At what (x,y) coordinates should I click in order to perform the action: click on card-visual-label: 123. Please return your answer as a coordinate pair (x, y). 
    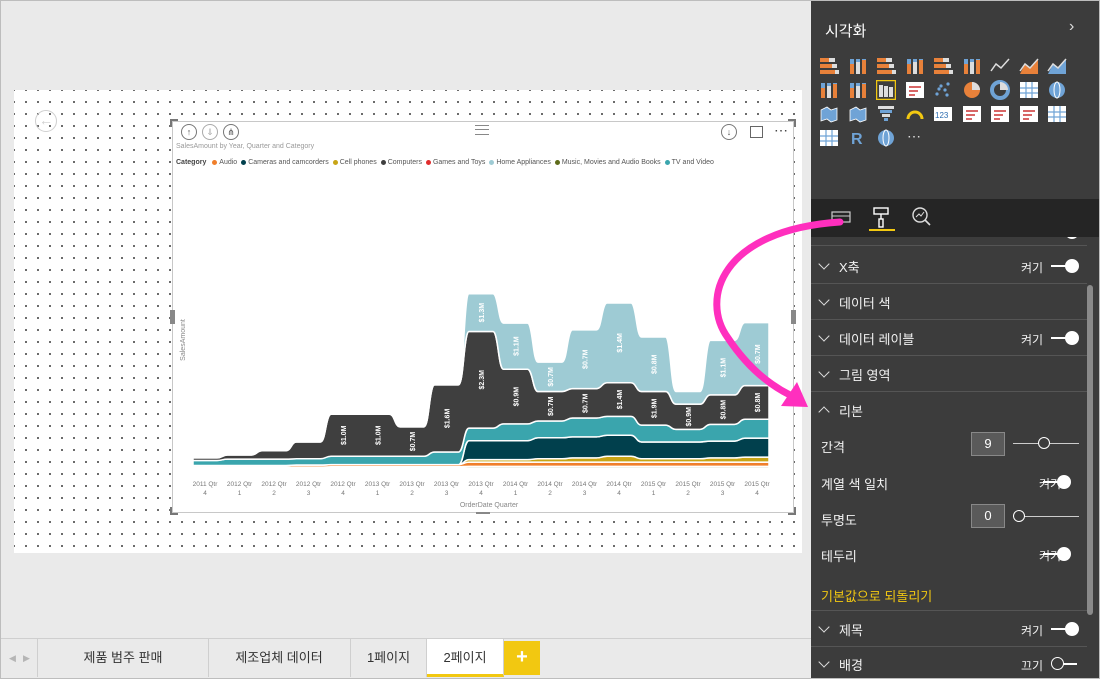
    Looking at the image, I should click on (942, 115).